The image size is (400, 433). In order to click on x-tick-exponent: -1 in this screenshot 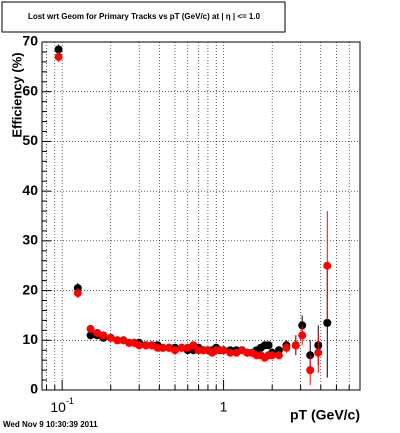, I will do `click(70, 401)`.